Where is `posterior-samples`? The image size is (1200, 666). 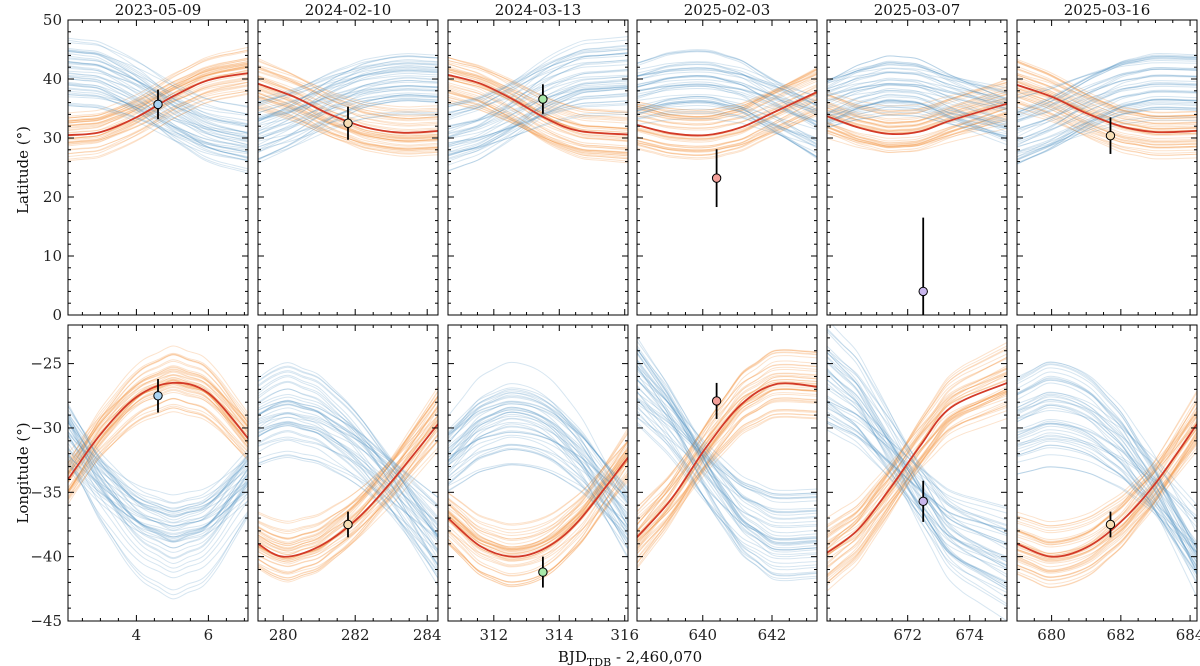
posterior-samples is located at coordinates (348, 108).